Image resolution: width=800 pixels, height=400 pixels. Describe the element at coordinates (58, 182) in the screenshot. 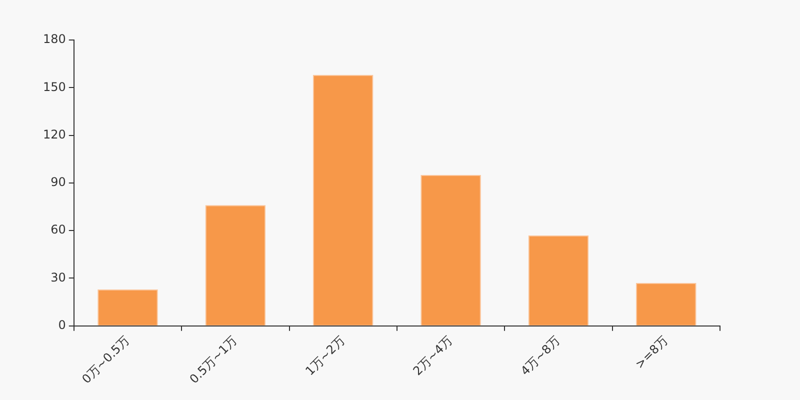

I see `y-tick-label: 90` at that location.